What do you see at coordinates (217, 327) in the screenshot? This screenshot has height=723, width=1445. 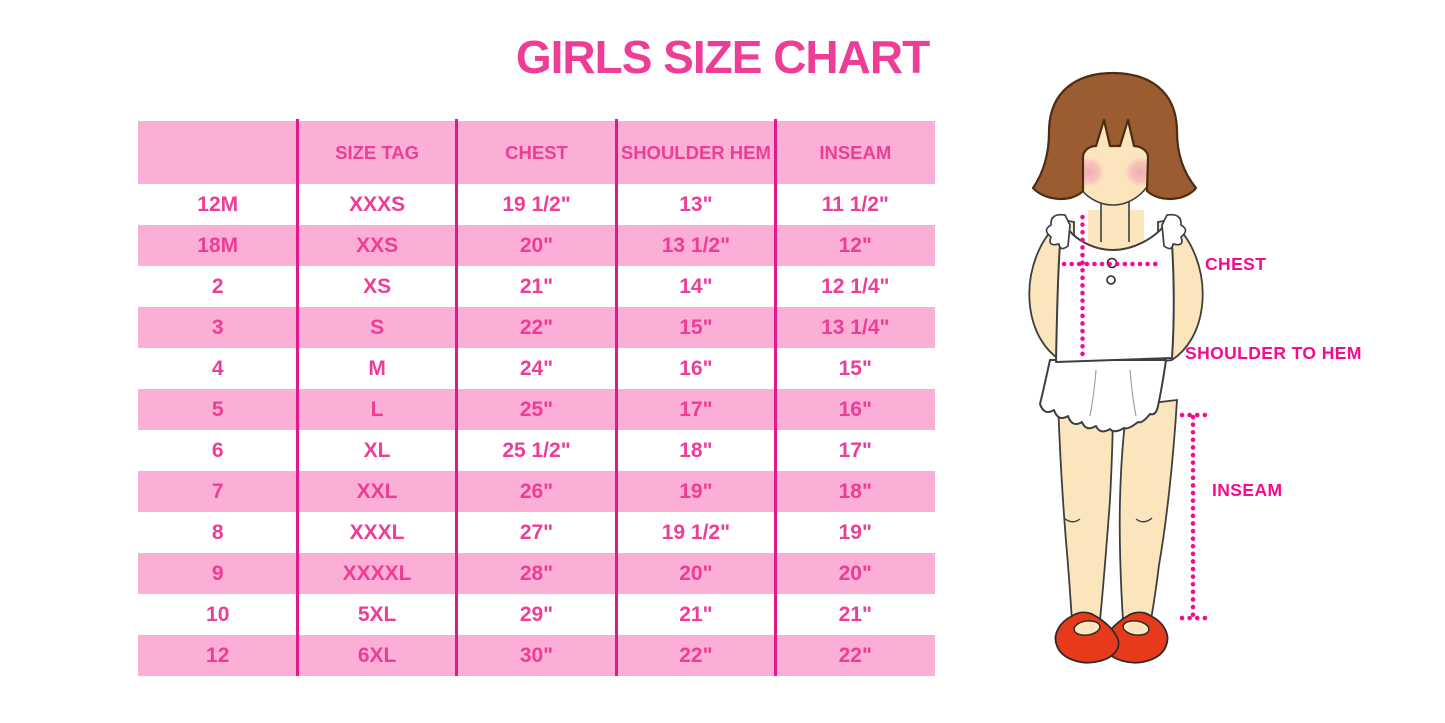 I see `table-cell: 3` at bounding box center [217, 327].